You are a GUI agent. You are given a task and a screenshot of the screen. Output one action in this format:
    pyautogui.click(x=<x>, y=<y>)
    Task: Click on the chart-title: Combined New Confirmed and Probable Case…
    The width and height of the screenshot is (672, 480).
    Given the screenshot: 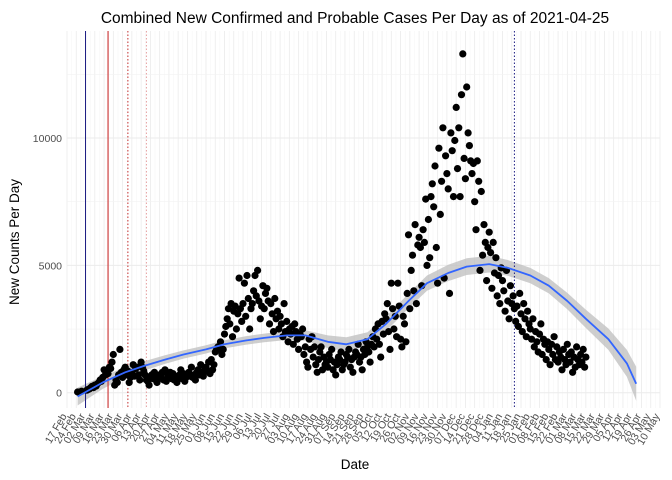 What is the action you would take?
    pyautogui.click(x=355, y=18)
    